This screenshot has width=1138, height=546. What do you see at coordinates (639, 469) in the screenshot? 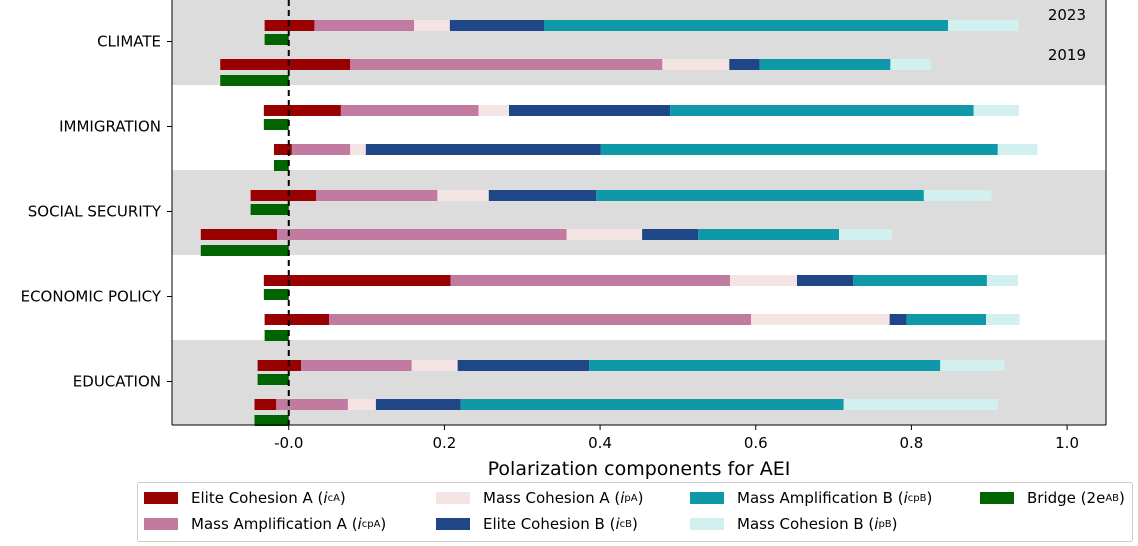
I see `x-axis-title: Polarization components for AEI` at bounding box center [639, 469].